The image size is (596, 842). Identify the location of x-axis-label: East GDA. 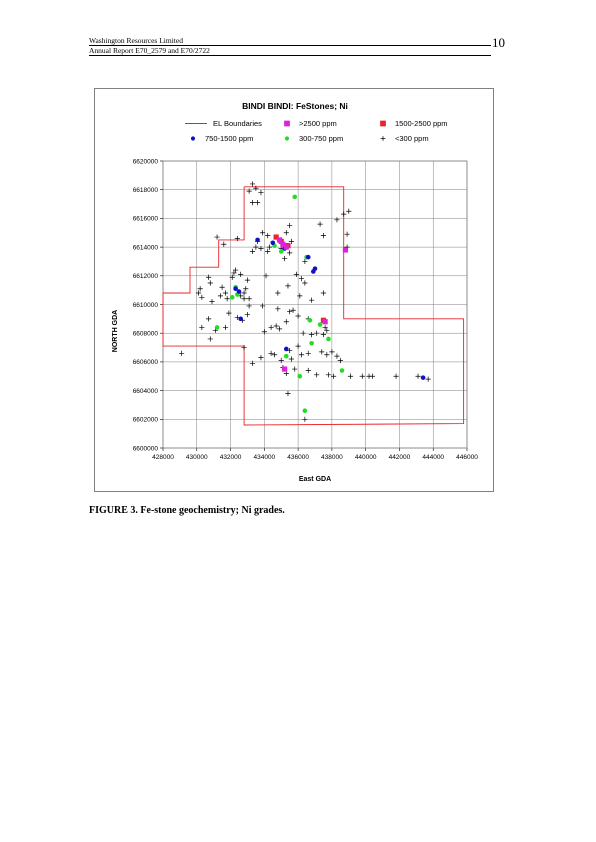
(315, 479).